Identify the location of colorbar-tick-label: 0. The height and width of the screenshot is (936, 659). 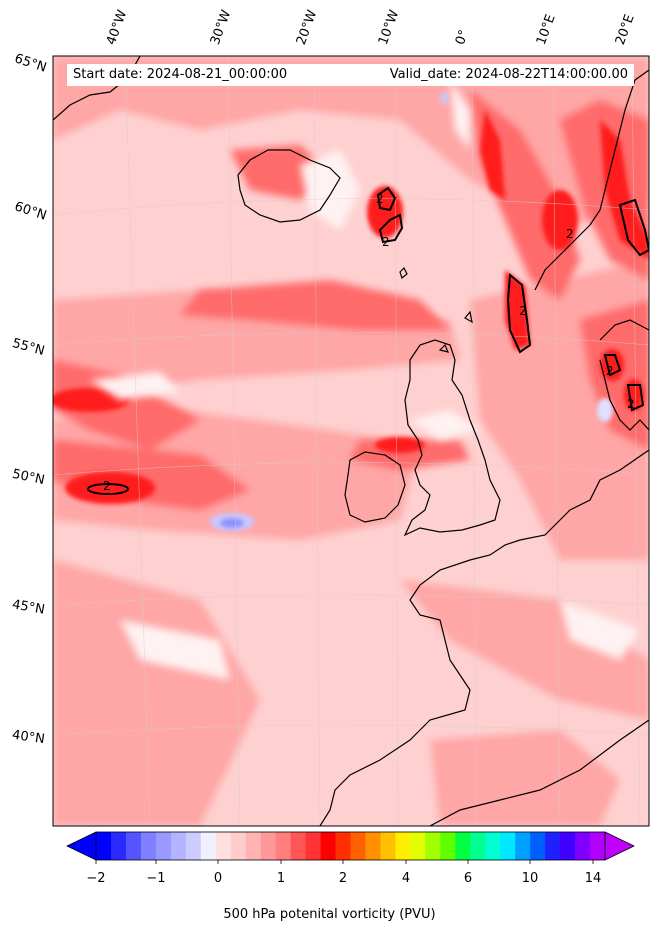
(218, 878).